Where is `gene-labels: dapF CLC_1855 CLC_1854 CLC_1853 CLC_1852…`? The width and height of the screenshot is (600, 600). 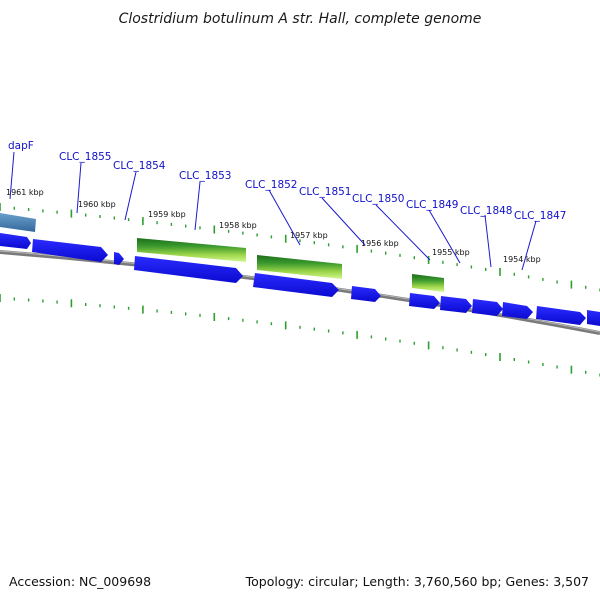
gene-labels: dapF CLC_1855 CLC_1854 CLC_1853 CLC_1852… is located at coordinates (287, 181).